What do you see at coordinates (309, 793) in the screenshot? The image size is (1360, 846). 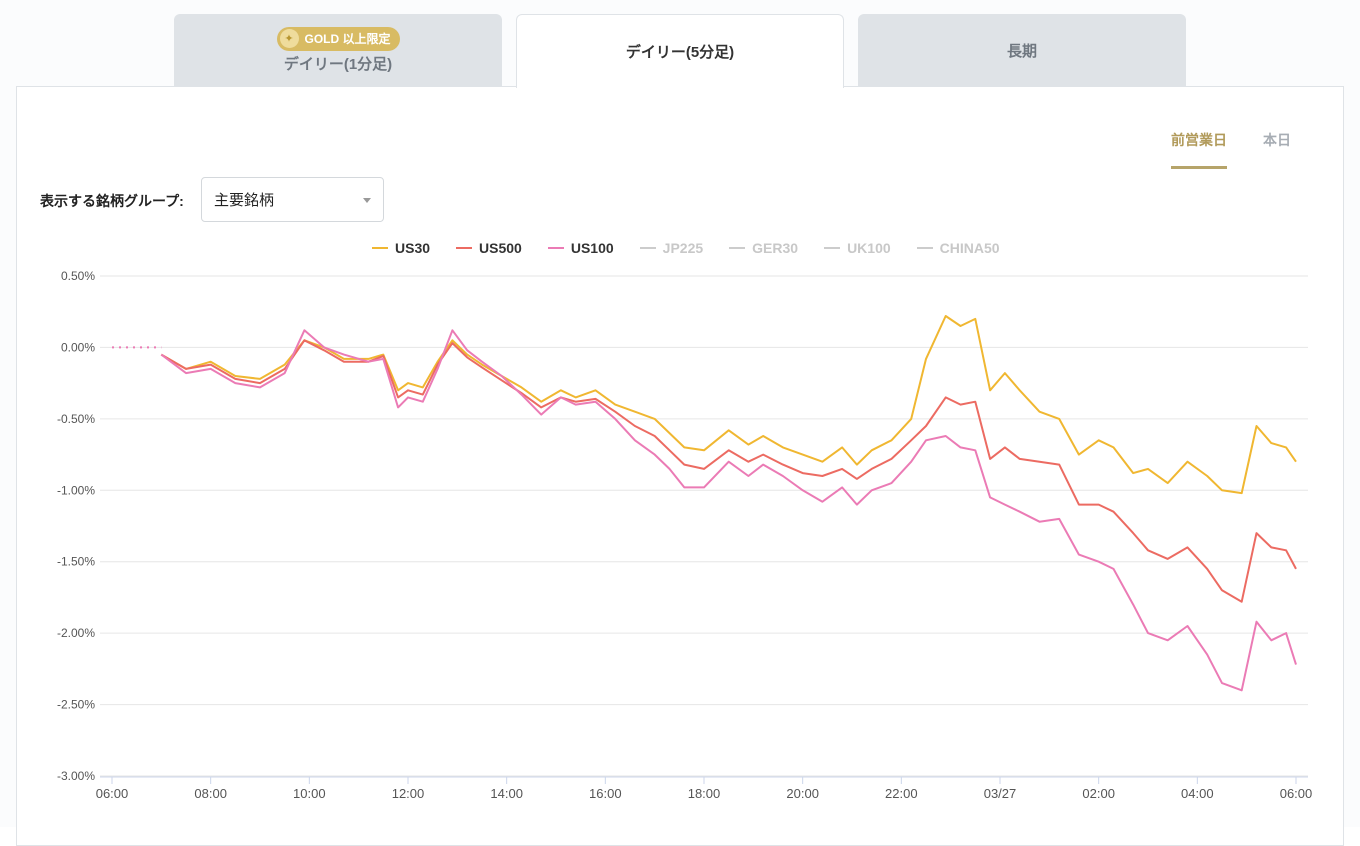 I see `x-tick-label: 10:00` at bounding box center [309, 793].